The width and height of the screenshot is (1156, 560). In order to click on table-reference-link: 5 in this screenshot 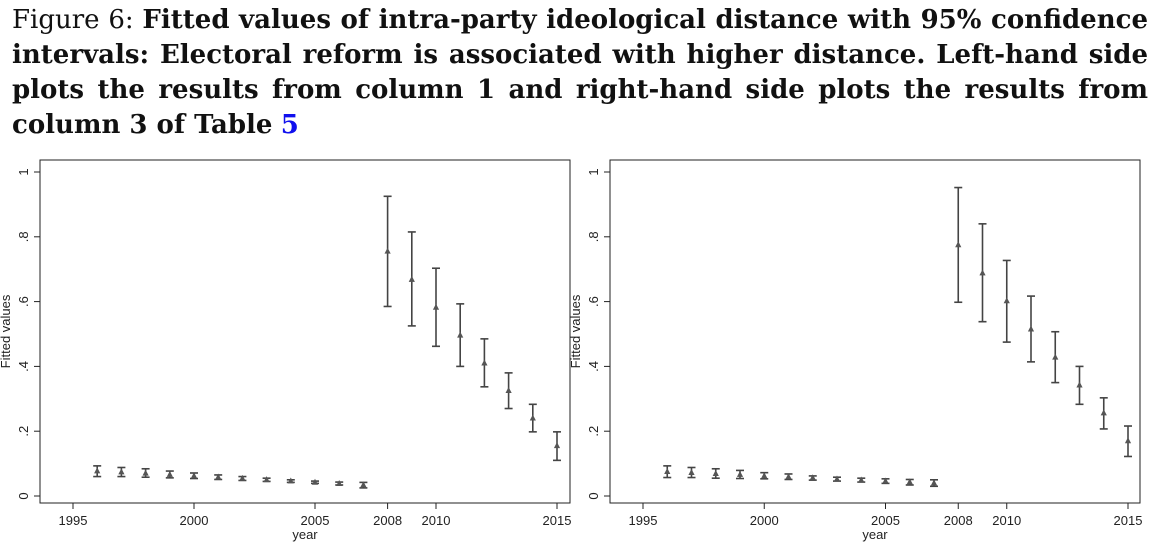, I will do `click(289, 125)`.